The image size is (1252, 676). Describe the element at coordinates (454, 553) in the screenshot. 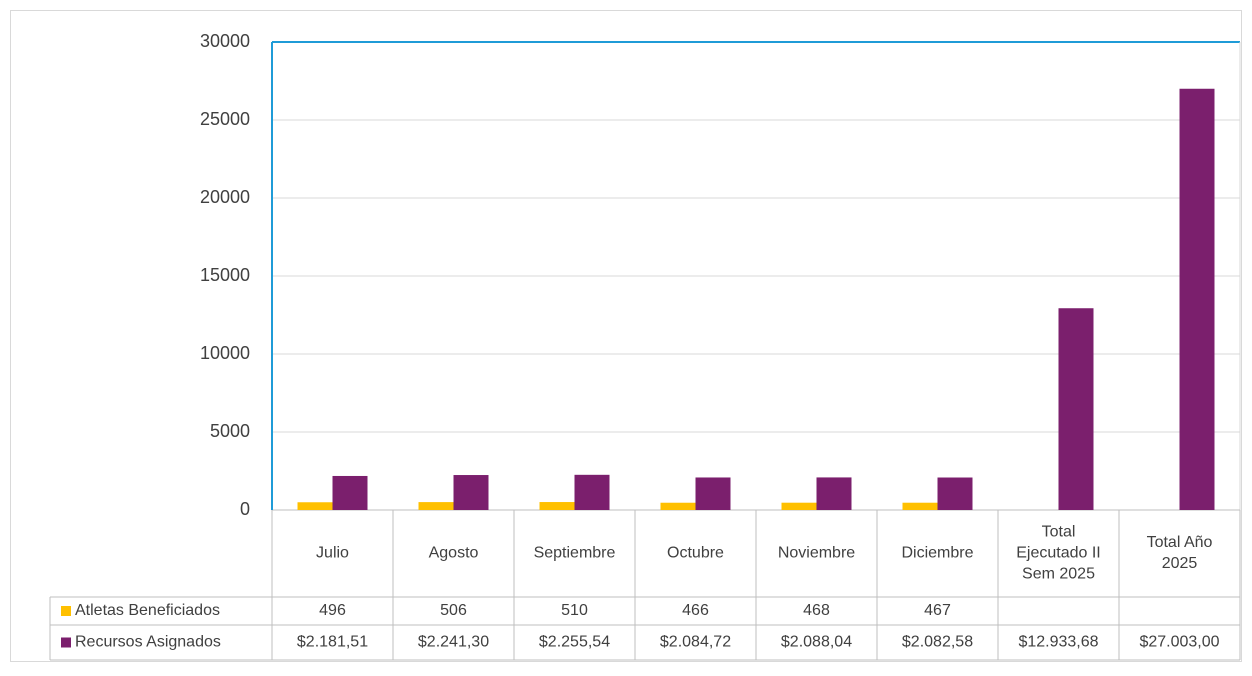

I see `x-tick-label: Agosto` at that location.